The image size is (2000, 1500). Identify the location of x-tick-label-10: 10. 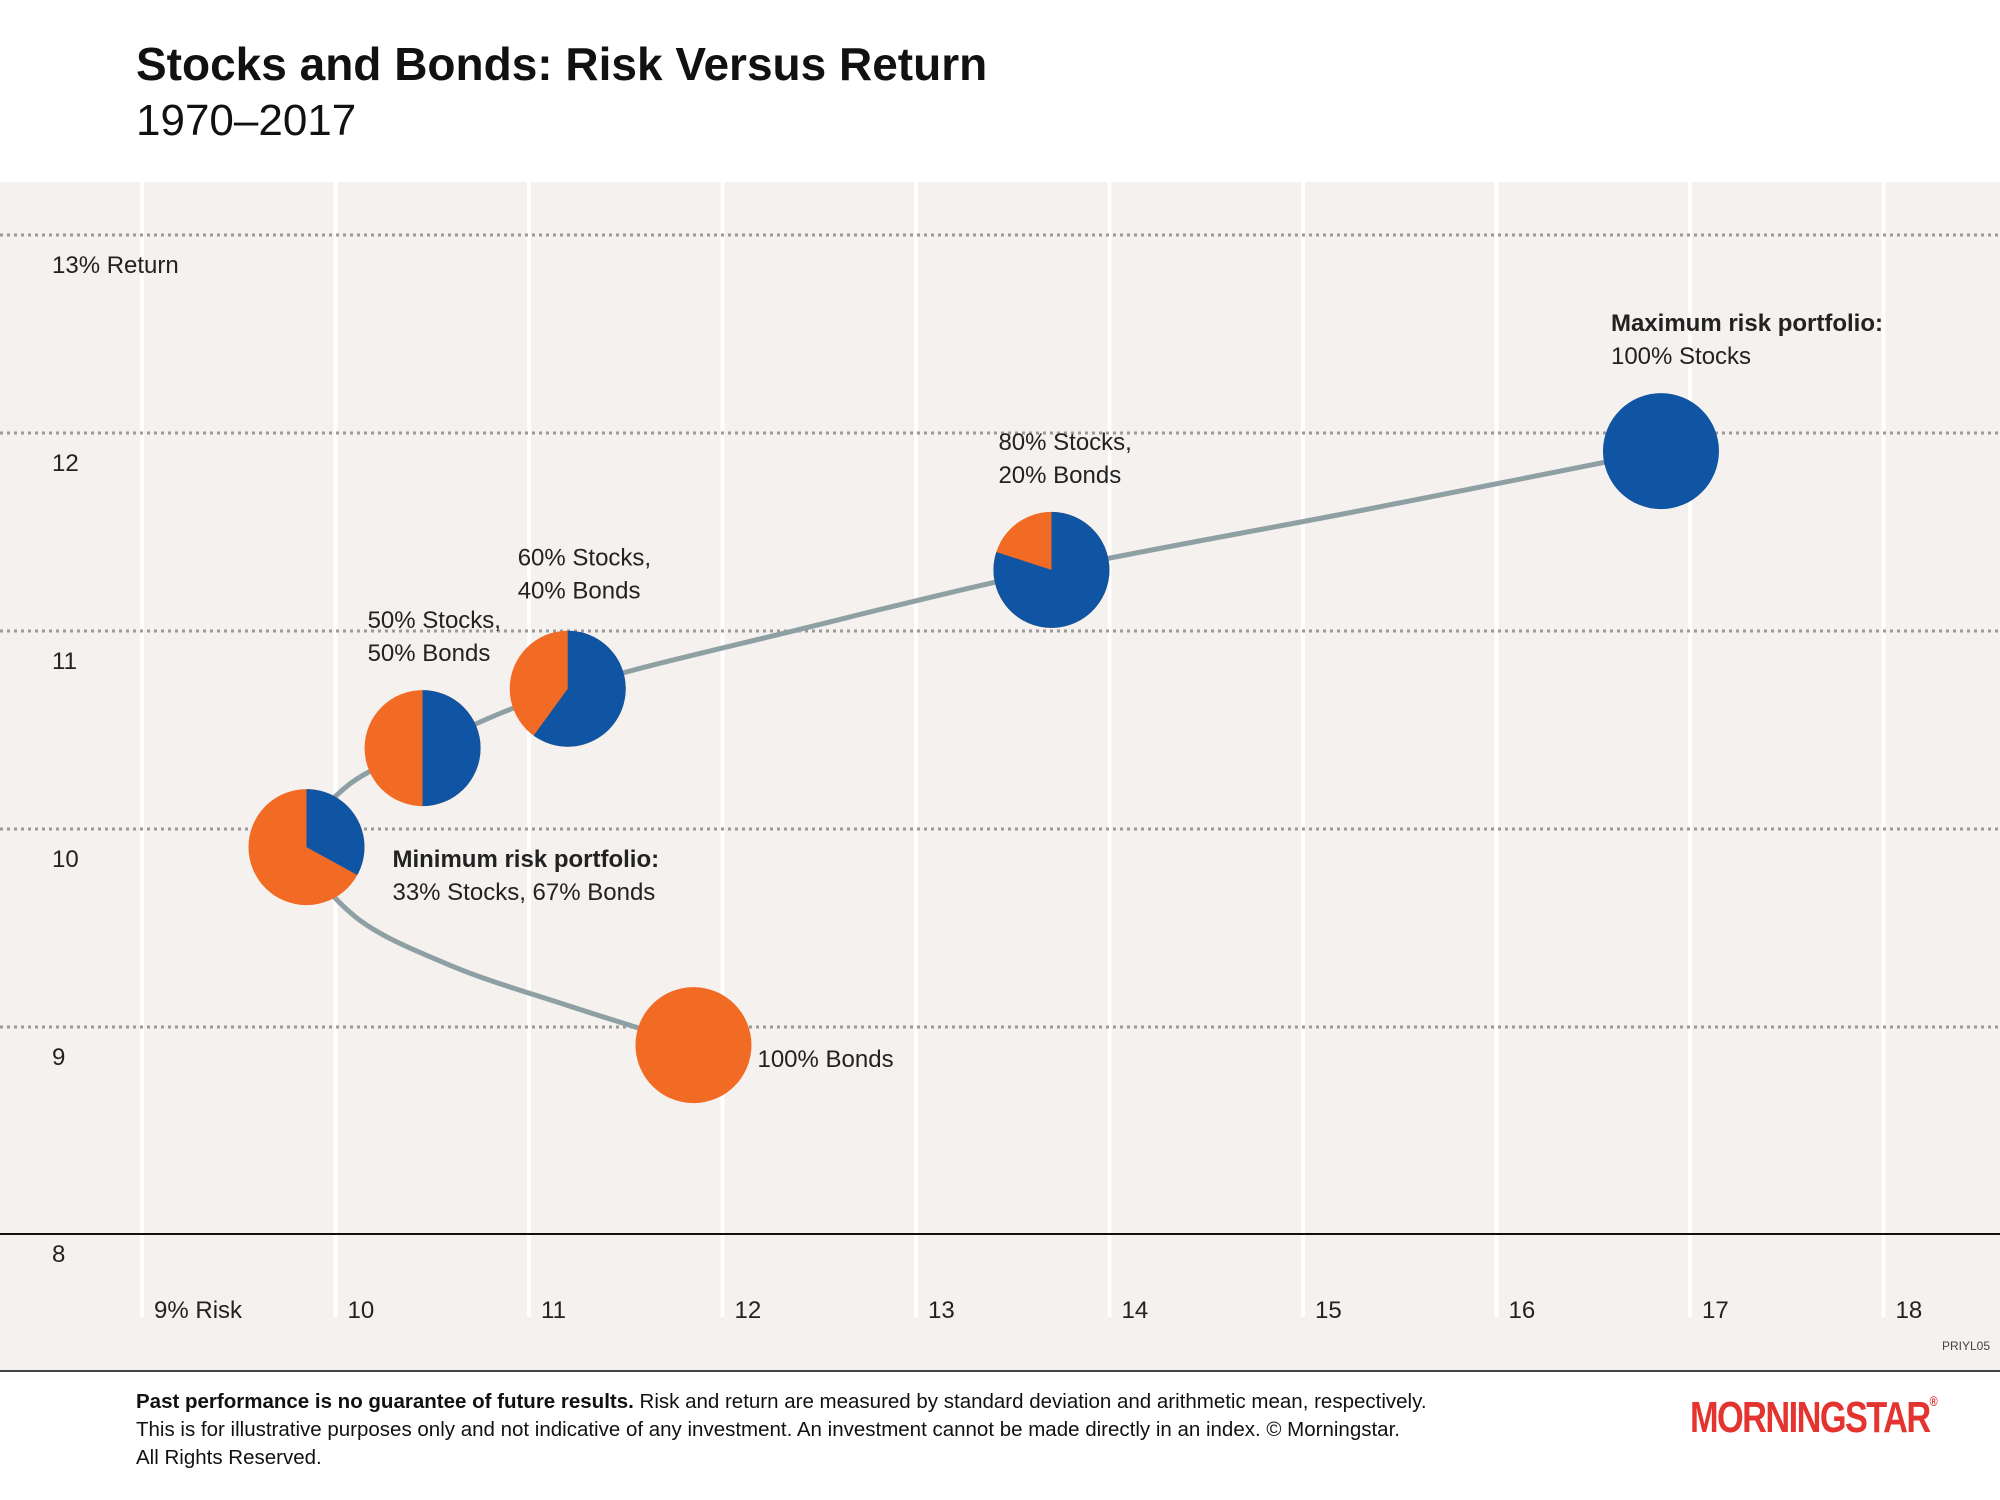
(361, 1310).